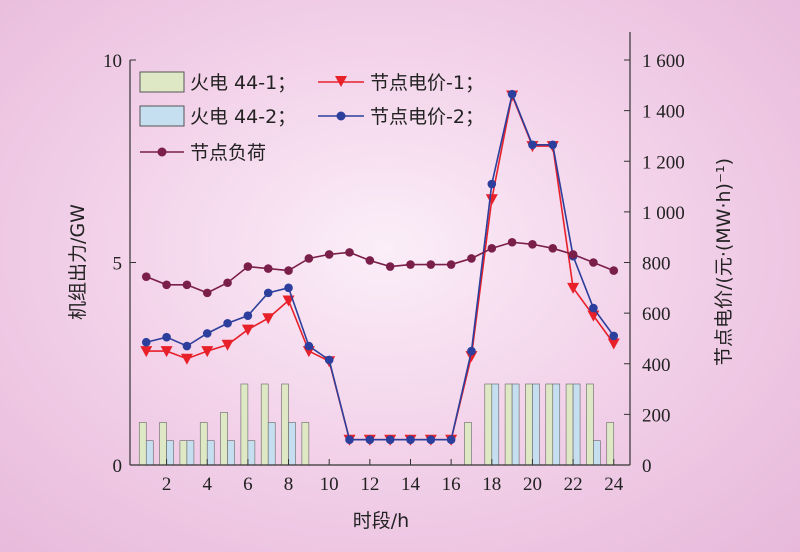 This screenshot has height=552, width=800. Describe the element at coordinates (427, 117) in the screenshot. I see `legend-label-line2: 节点电价-2；` at that location.